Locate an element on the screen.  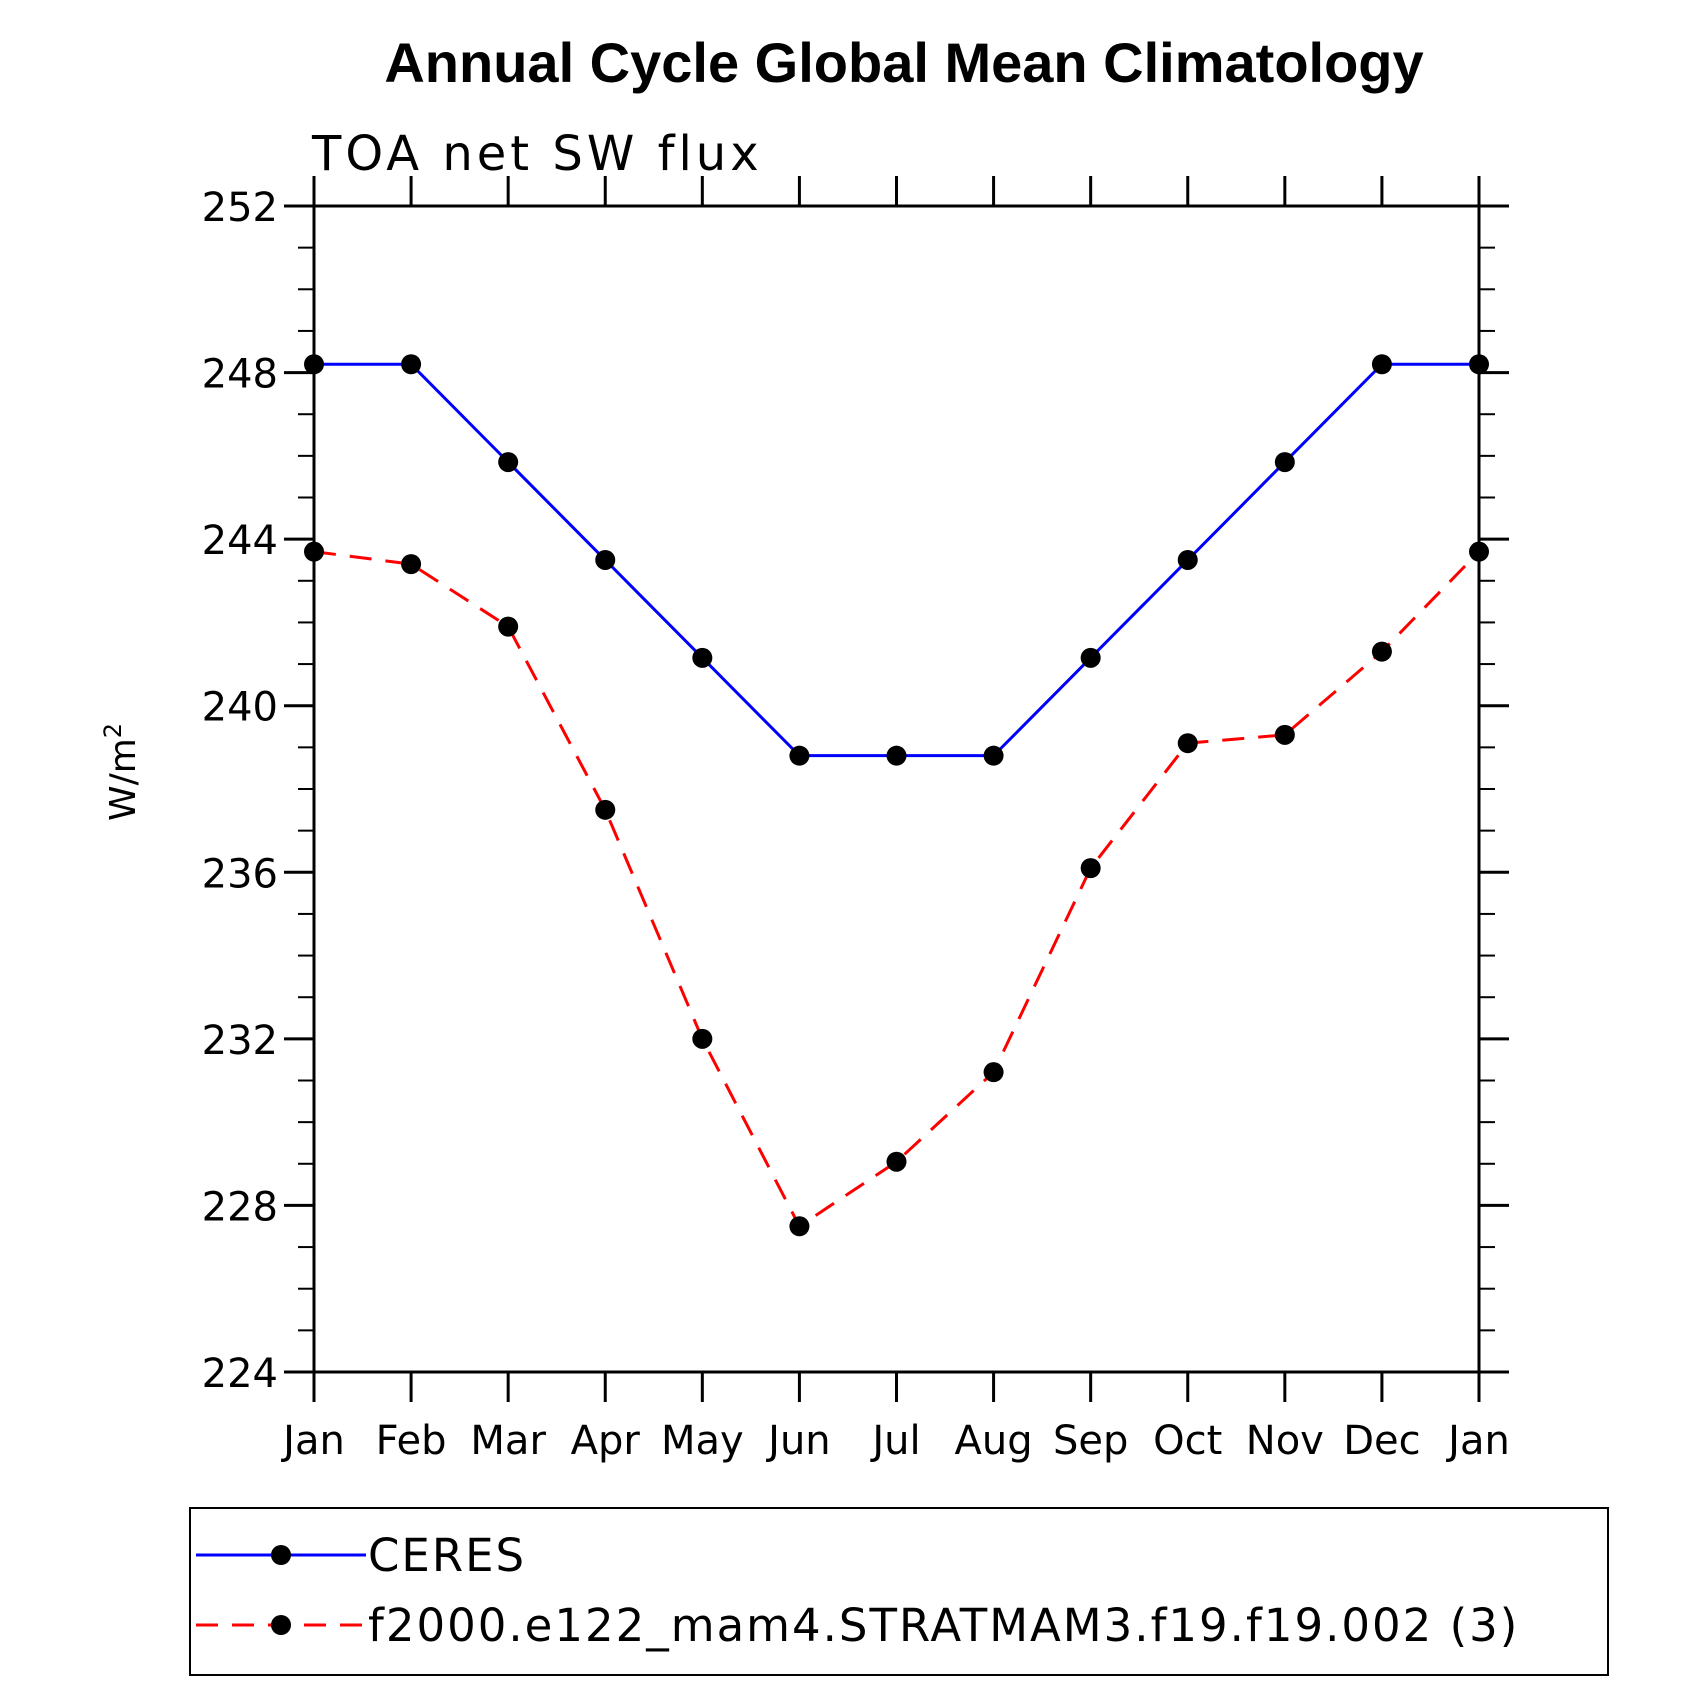
y-tick-label: 224 is located at coordinates (240, 1374).